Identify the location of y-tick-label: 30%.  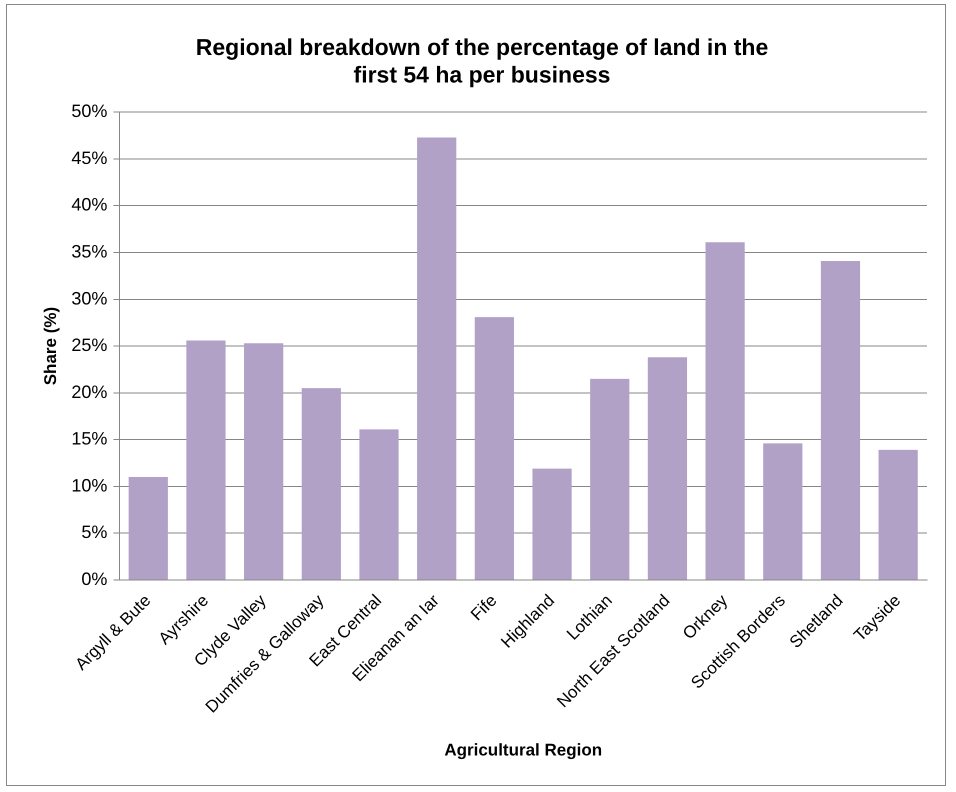
(89, 298).